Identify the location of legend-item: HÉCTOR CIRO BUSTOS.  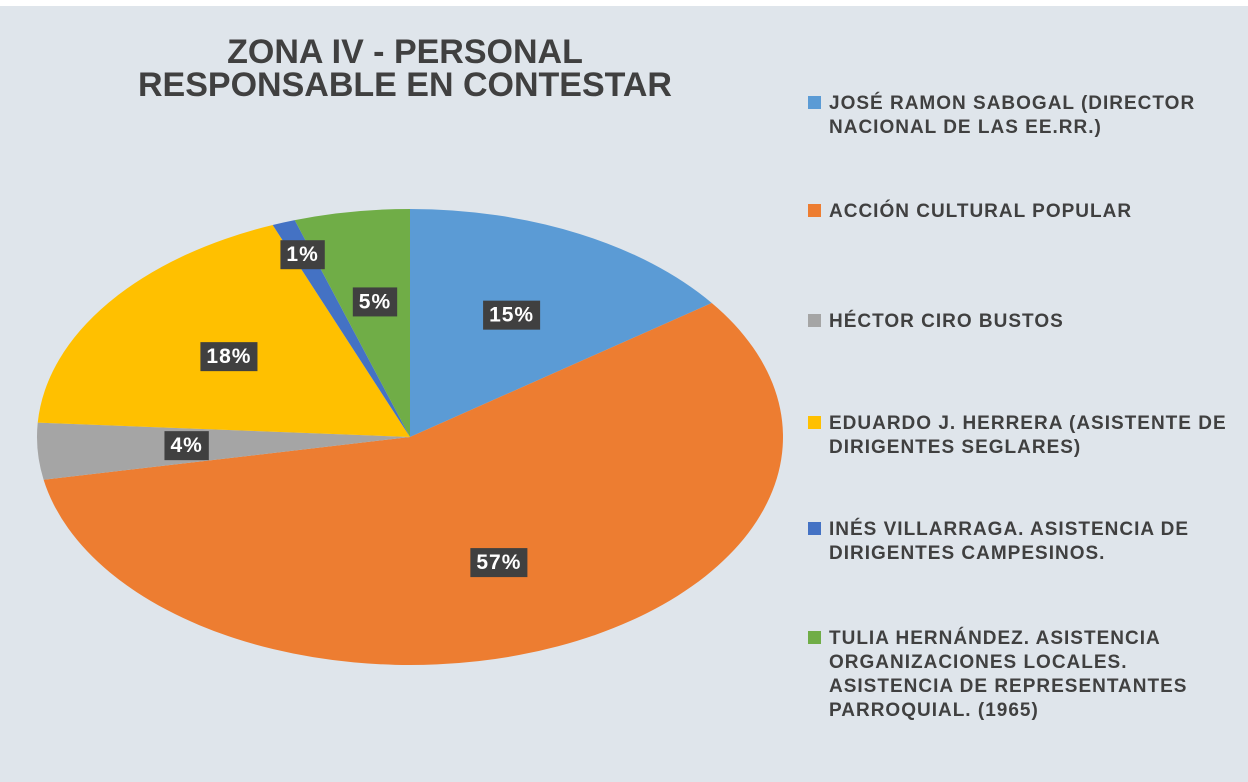
(1028, 322).